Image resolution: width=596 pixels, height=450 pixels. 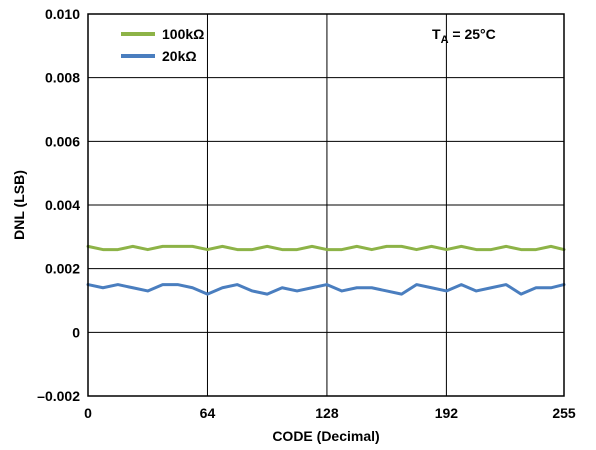 I want to click on annotation-rest: = 25°C, so click(x=472, y=34).